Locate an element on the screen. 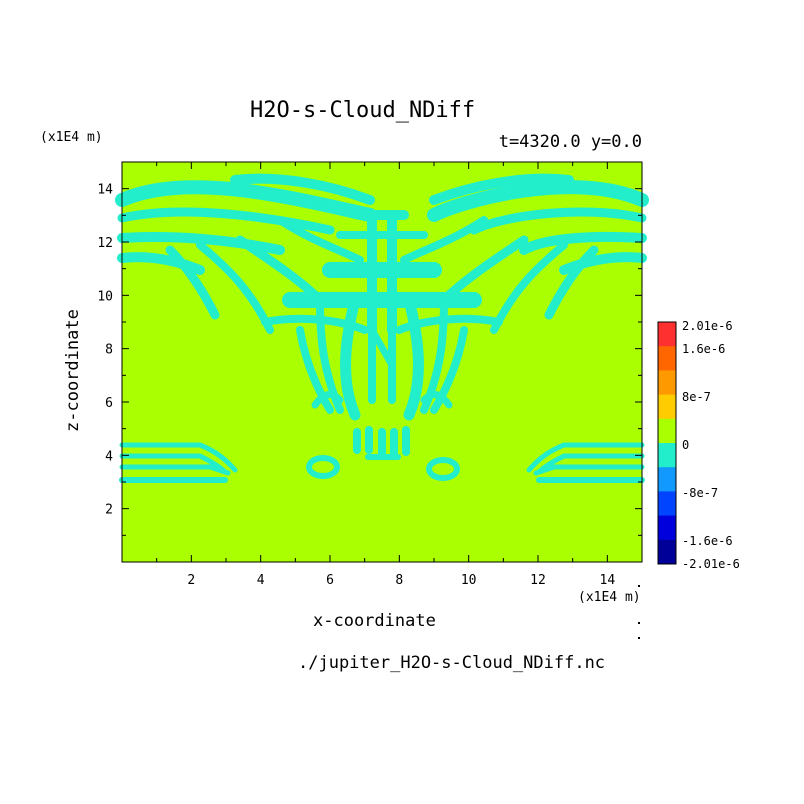  colorbar-label: -8e-7 is located at coordinates (700, 493).